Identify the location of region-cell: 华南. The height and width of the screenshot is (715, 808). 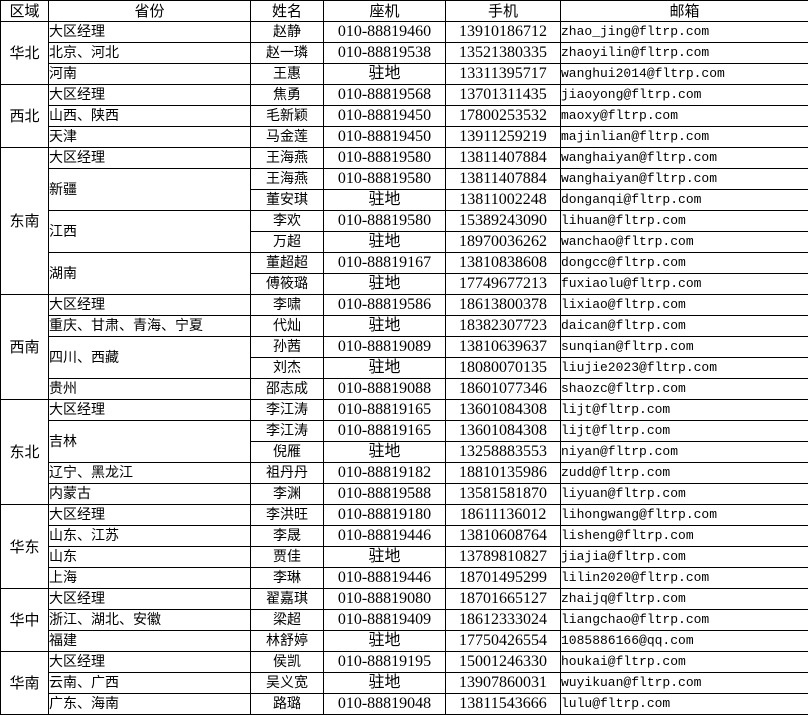
(25, 683).